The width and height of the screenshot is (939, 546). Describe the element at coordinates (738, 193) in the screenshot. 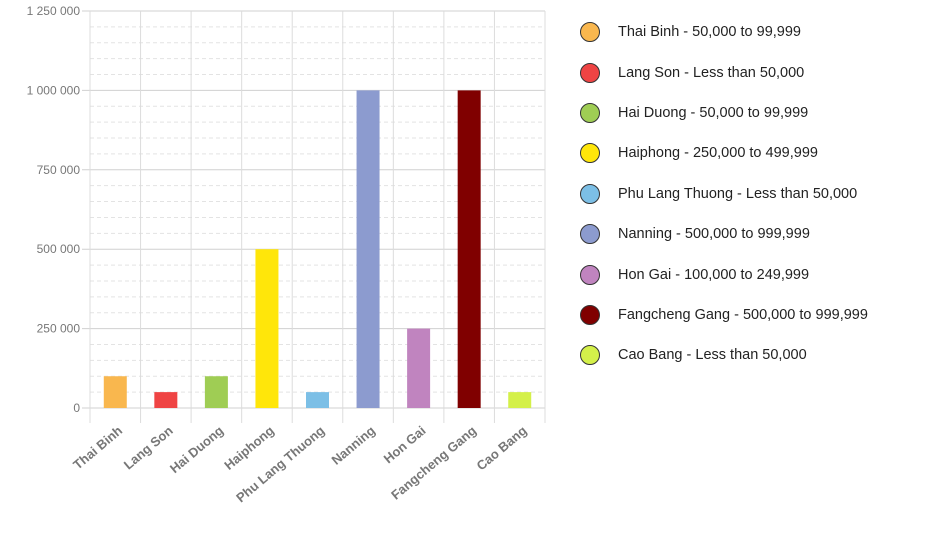

I see `legend-label: Phu Lang Thuong - Less than 50,000` at that location.